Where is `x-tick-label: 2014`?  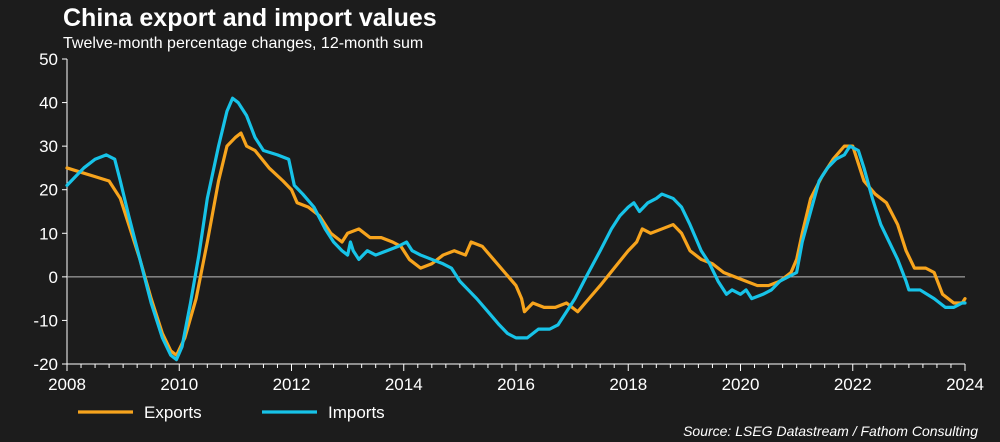
x-tick-label: 2014 is located at coordinates (404, 384).